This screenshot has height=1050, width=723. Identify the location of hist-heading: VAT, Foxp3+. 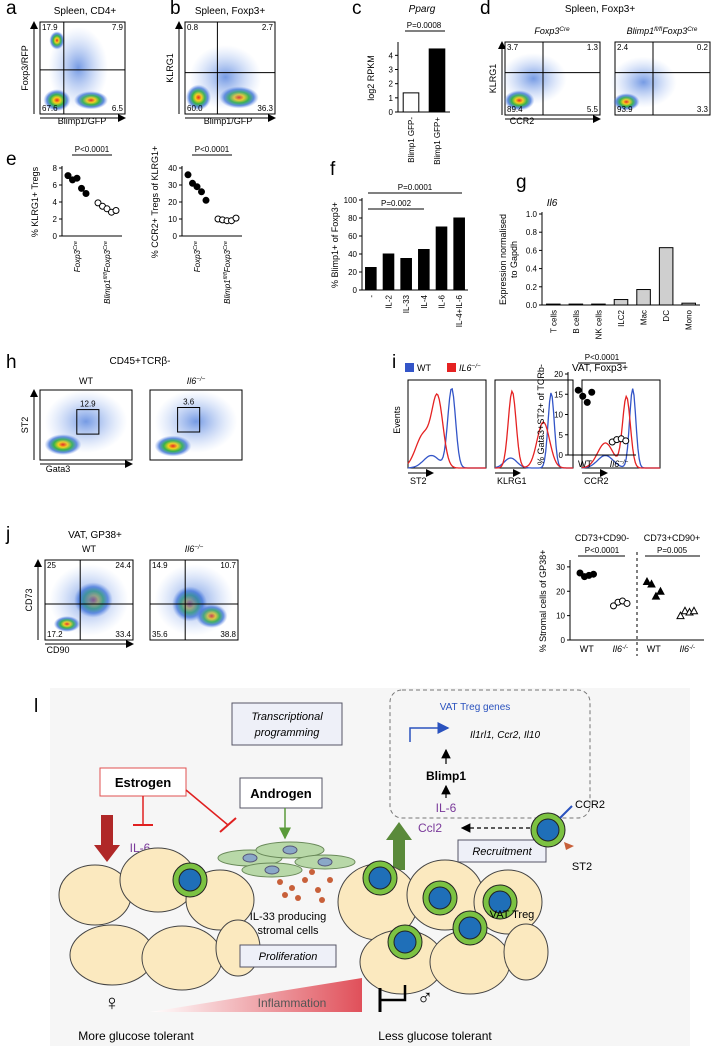
(600, 368).